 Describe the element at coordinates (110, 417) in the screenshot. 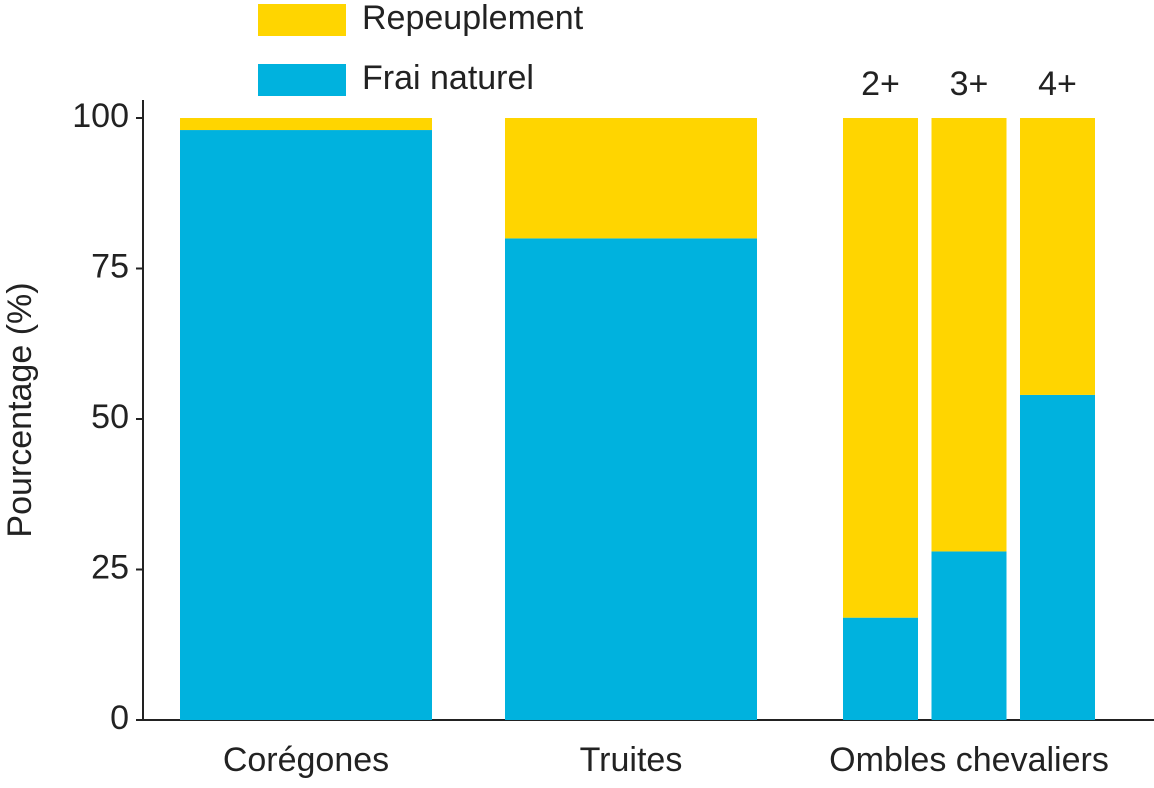

I see `y-tick-label: 50` at that location.